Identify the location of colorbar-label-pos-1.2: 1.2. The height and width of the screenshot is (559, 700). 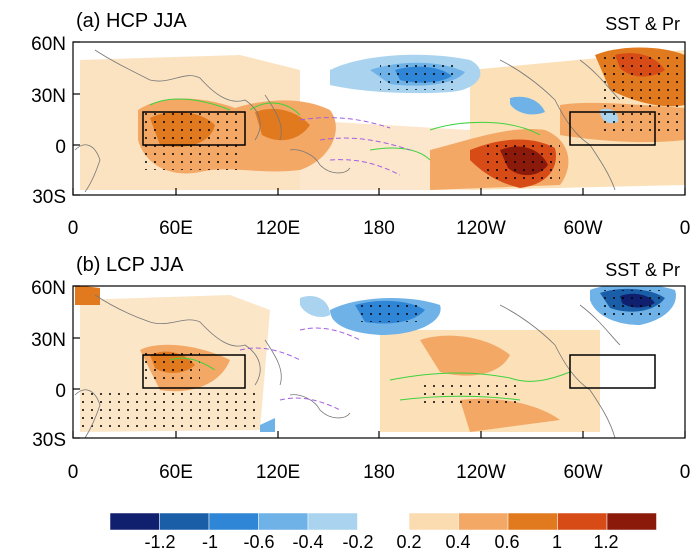
(605, 542).